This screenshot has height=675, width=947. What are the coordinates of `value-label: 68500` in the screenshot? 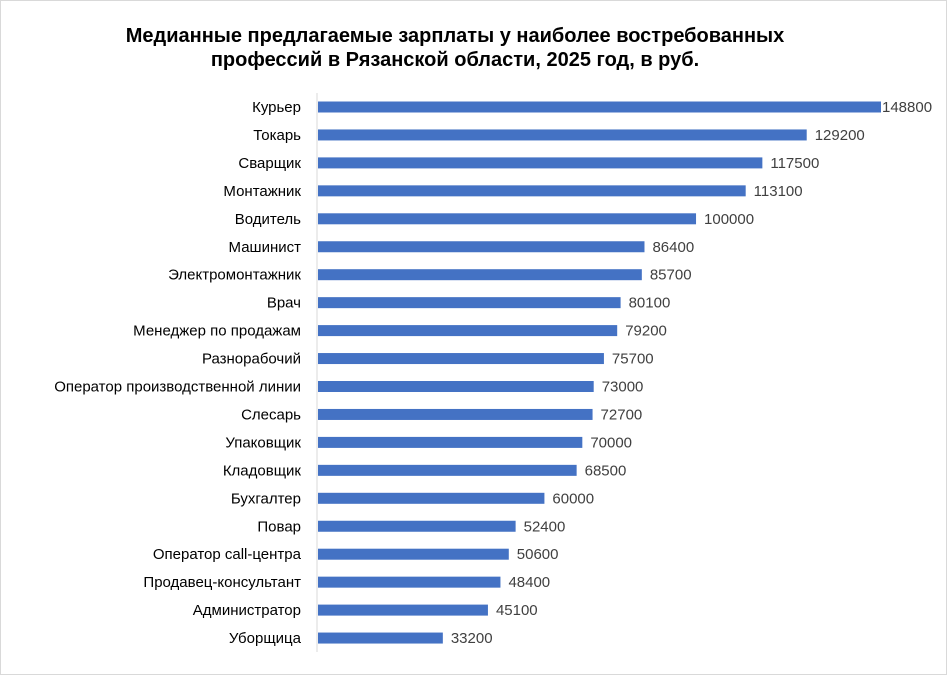 It's located at (606, 470).